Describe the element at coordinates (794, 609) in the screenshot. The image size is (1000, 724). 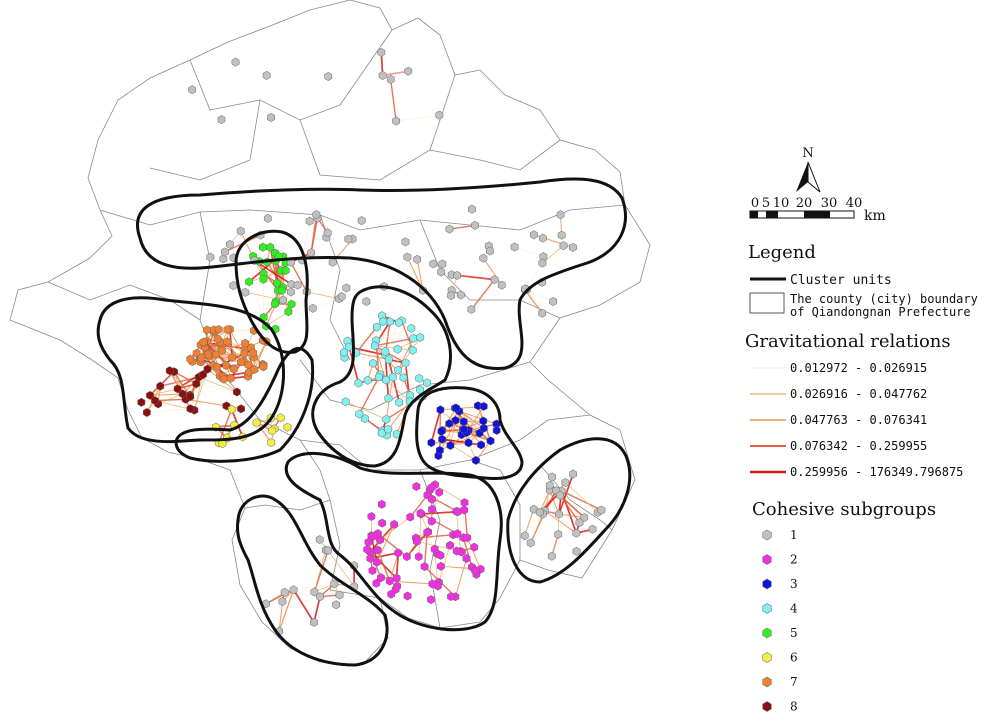
I see `subgroup-label: 4` at that location.